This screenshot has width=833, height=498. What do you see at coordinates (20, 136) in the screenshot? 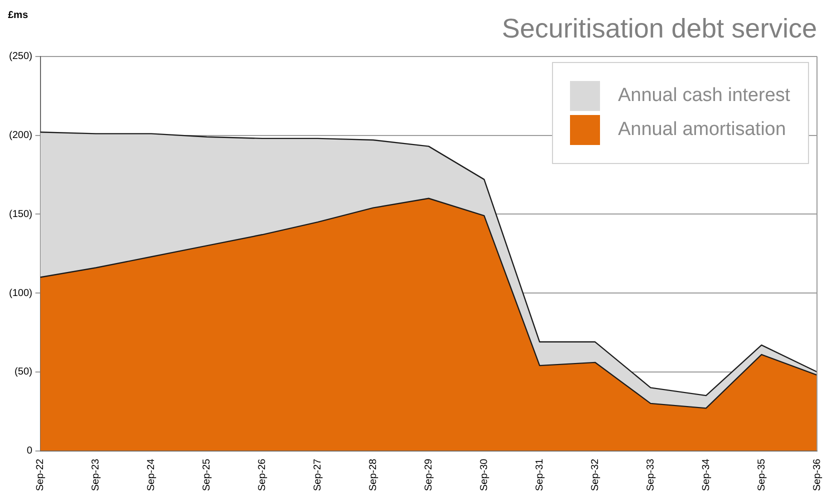
I see `y-tick-label: (200)` at bounding box center [20, 136].